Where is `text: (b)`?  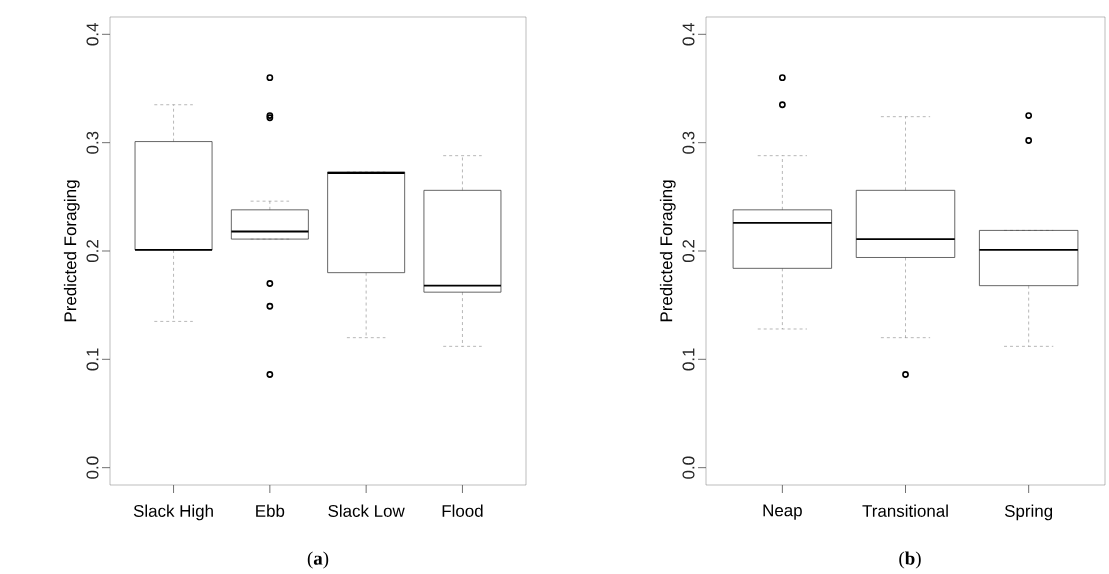
text: (b) is located at coordinates (910, 560).